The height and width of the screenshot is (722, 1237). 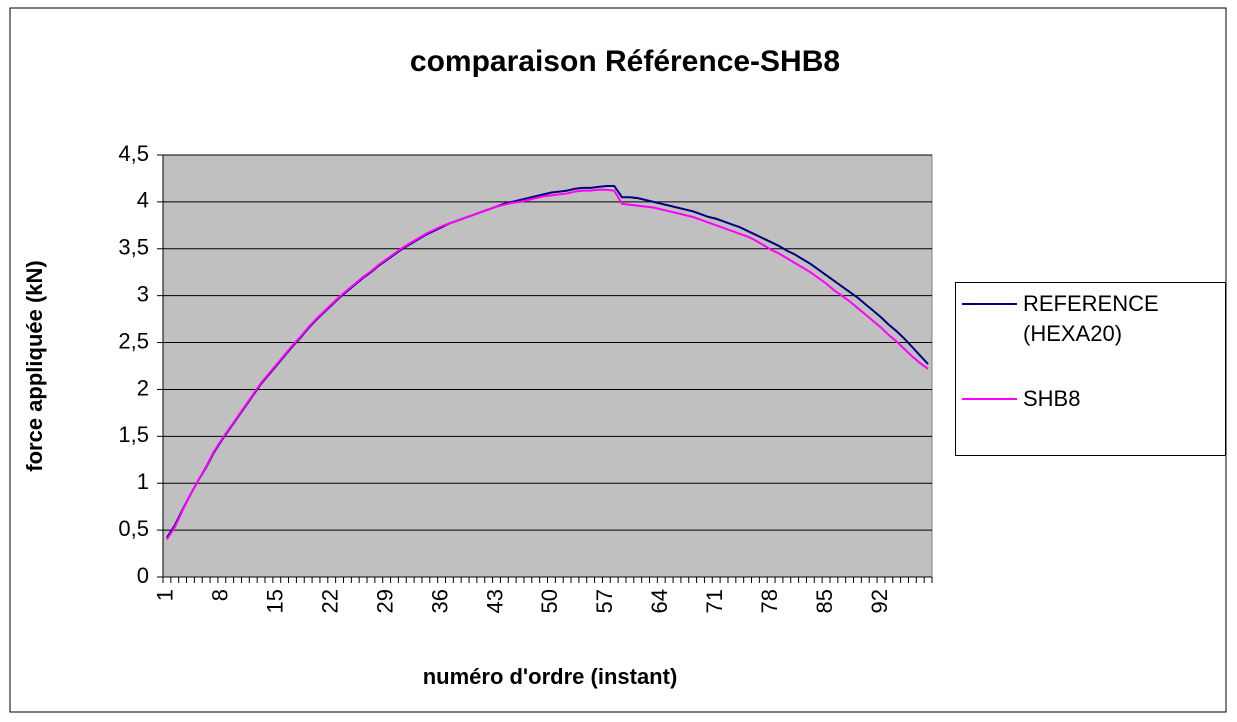 I want to click on x-tick-label: 36, so click(x=439, y=601).